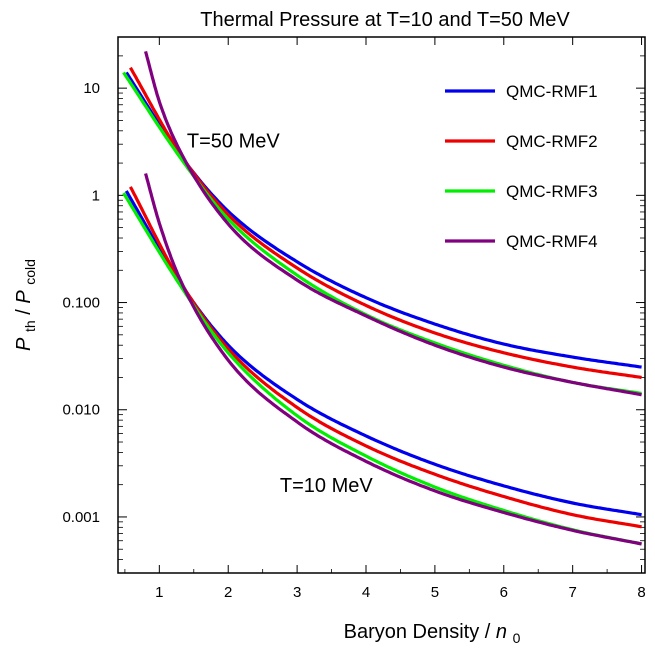 This screenshot has height=652, width=655. I want to click on legend-label-qmc-rmf2: QMC-RMF2, so click(552, 141).